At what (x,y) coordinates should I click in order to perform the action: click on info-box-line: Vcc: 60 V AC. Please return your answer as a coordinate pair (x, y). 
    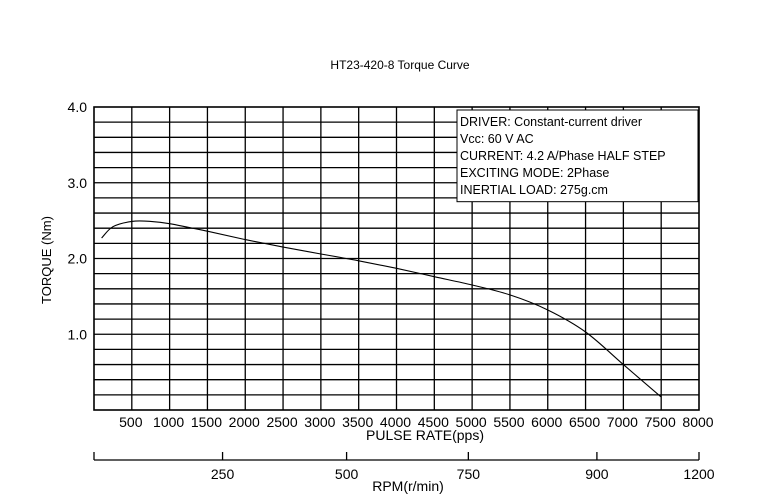
    Looking at the image, I should click on (497, 139).